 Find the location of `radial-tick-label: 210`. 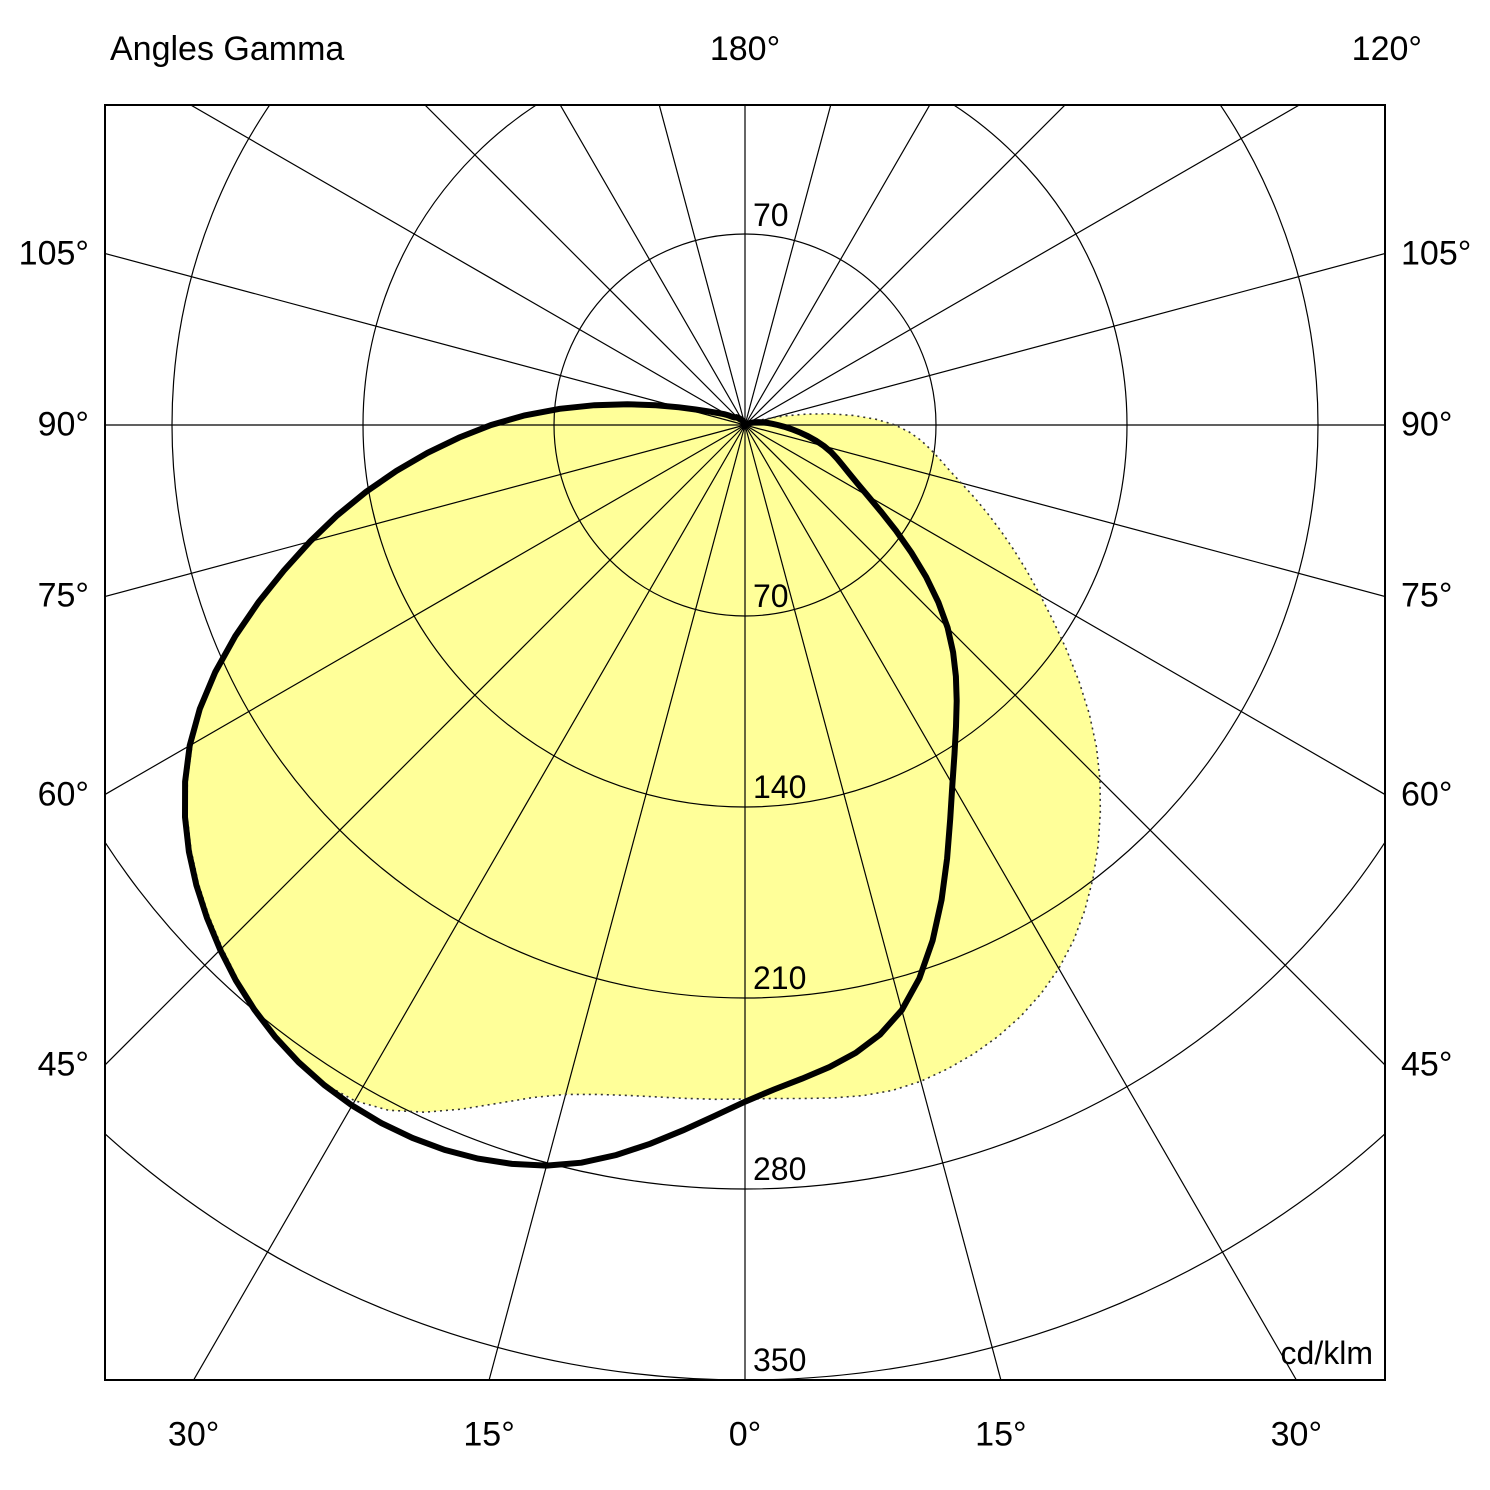

radial-tick-label: 210 is located at coordinates (779, 978).